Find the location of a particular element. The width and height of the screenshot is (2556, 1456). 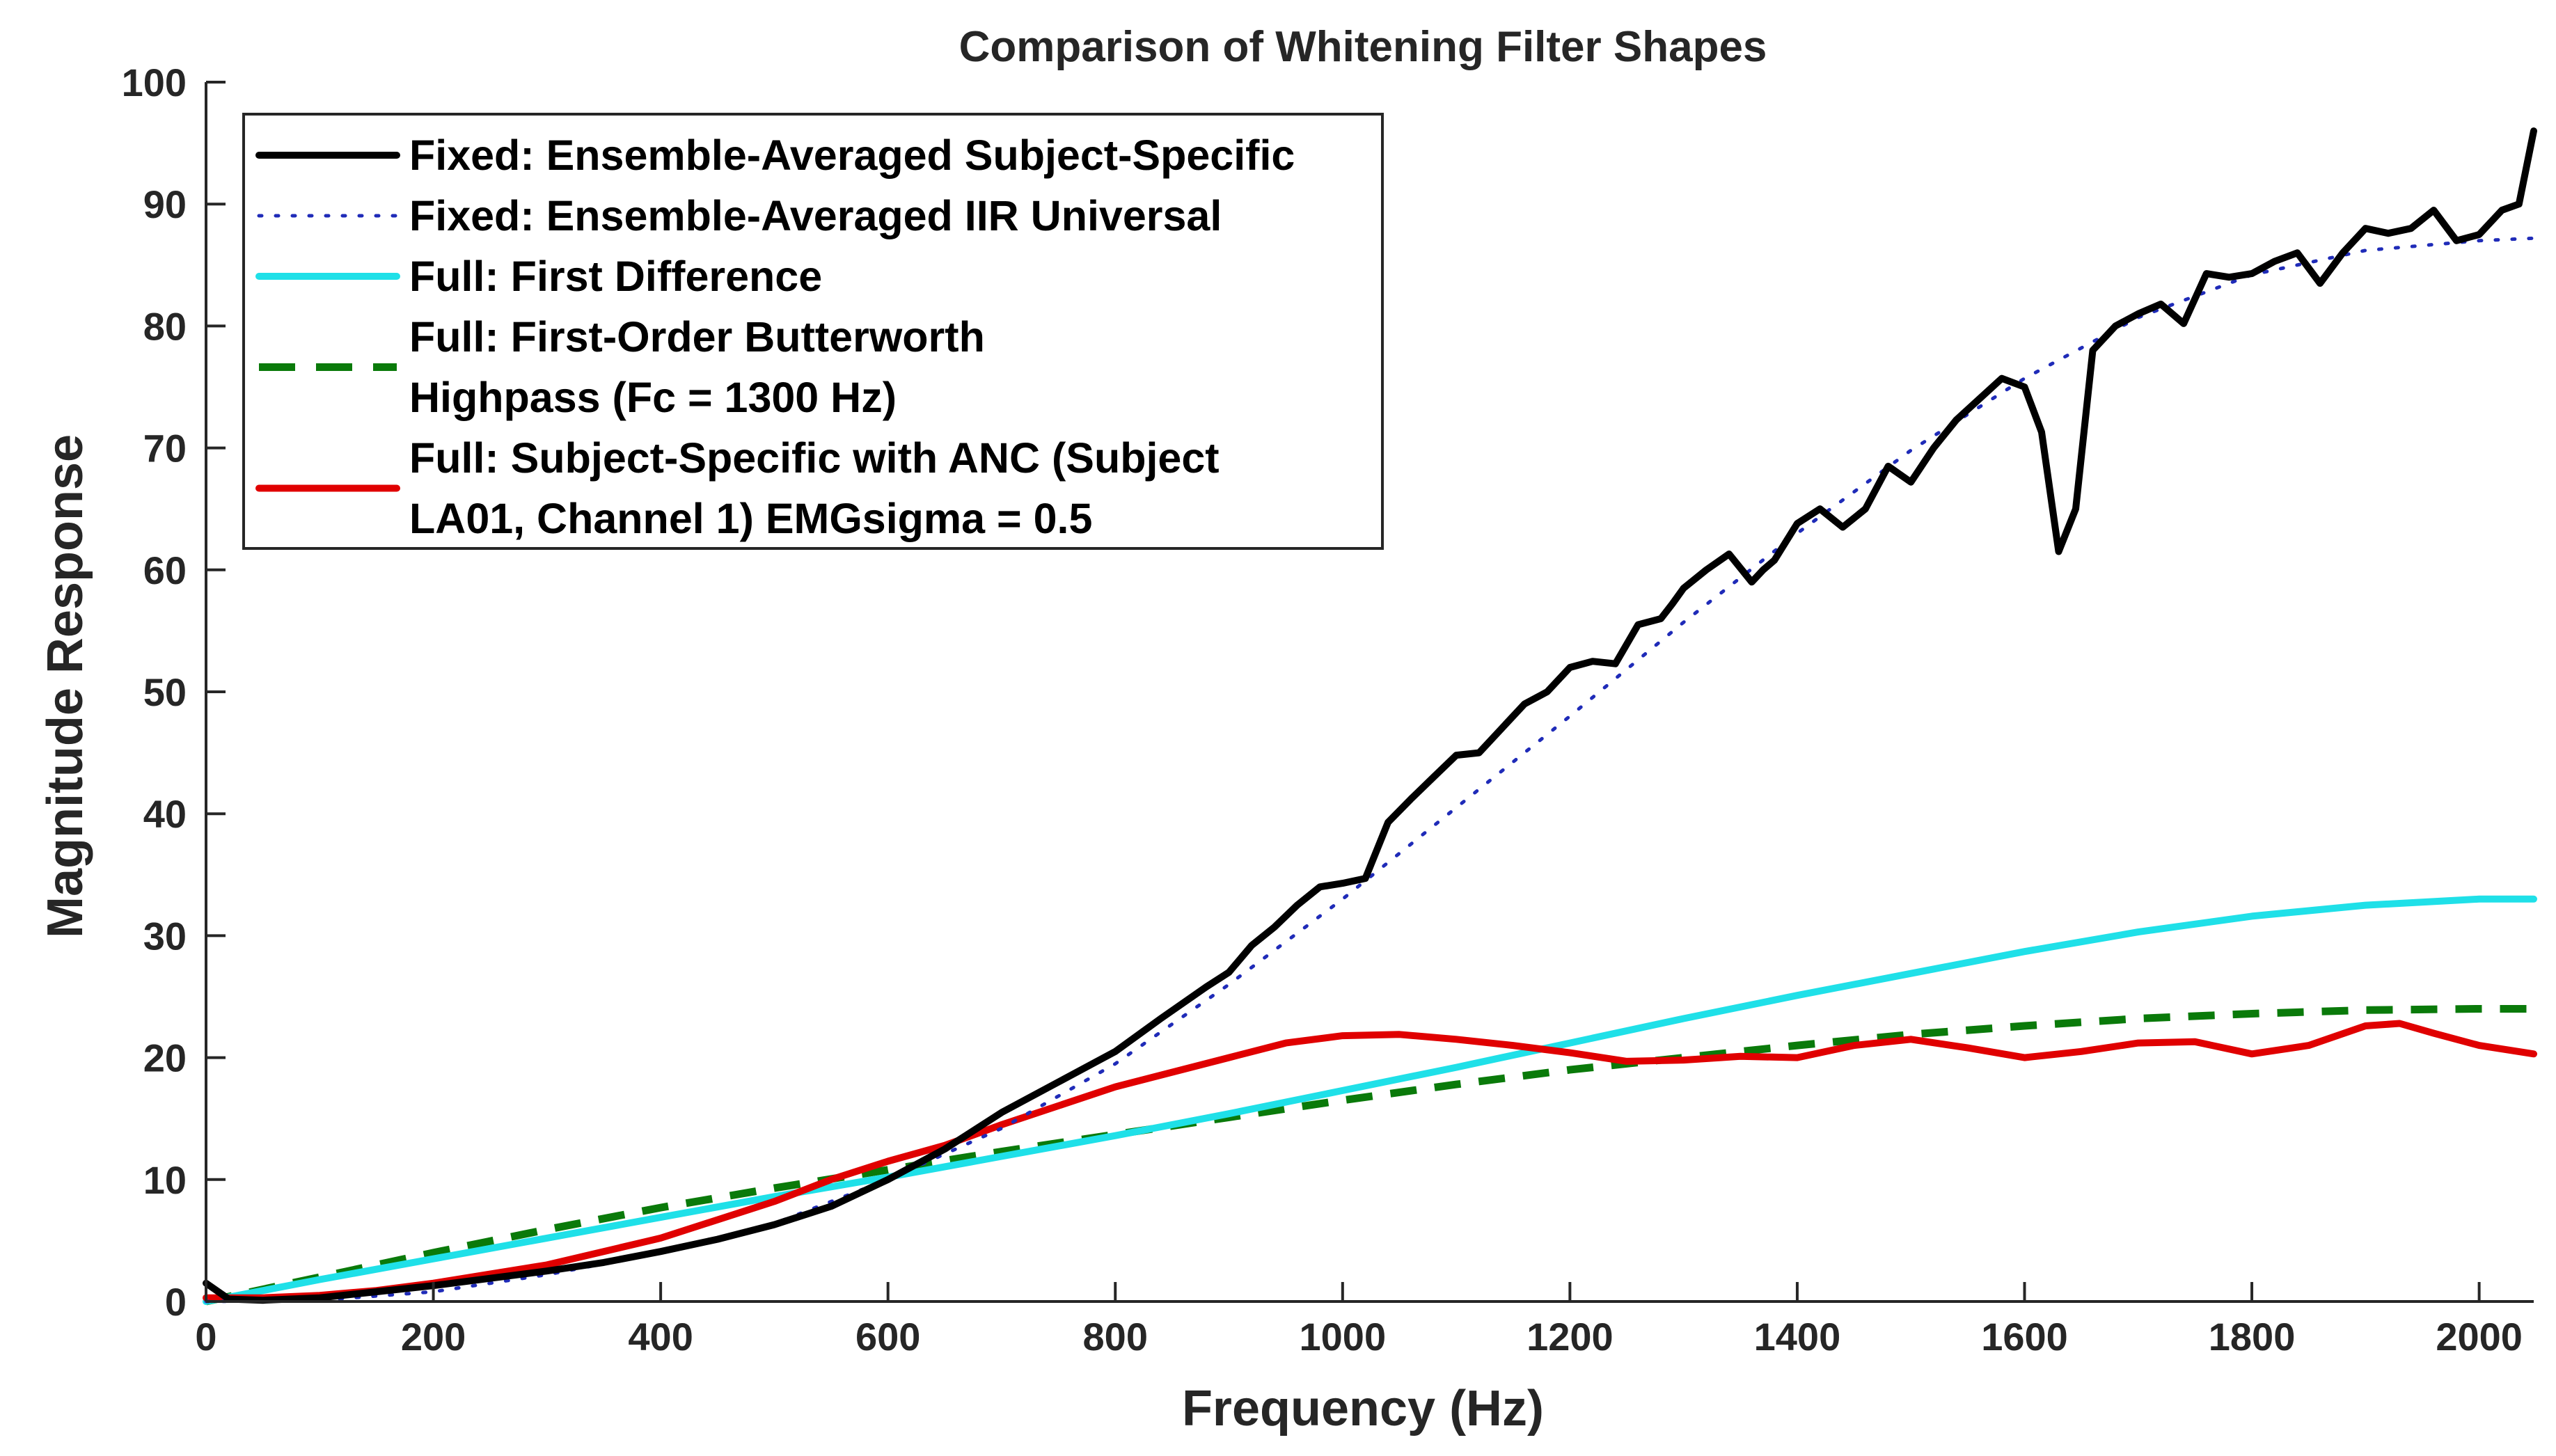

x-tick-label: 1600 is located at coordinates (2024, 1337).